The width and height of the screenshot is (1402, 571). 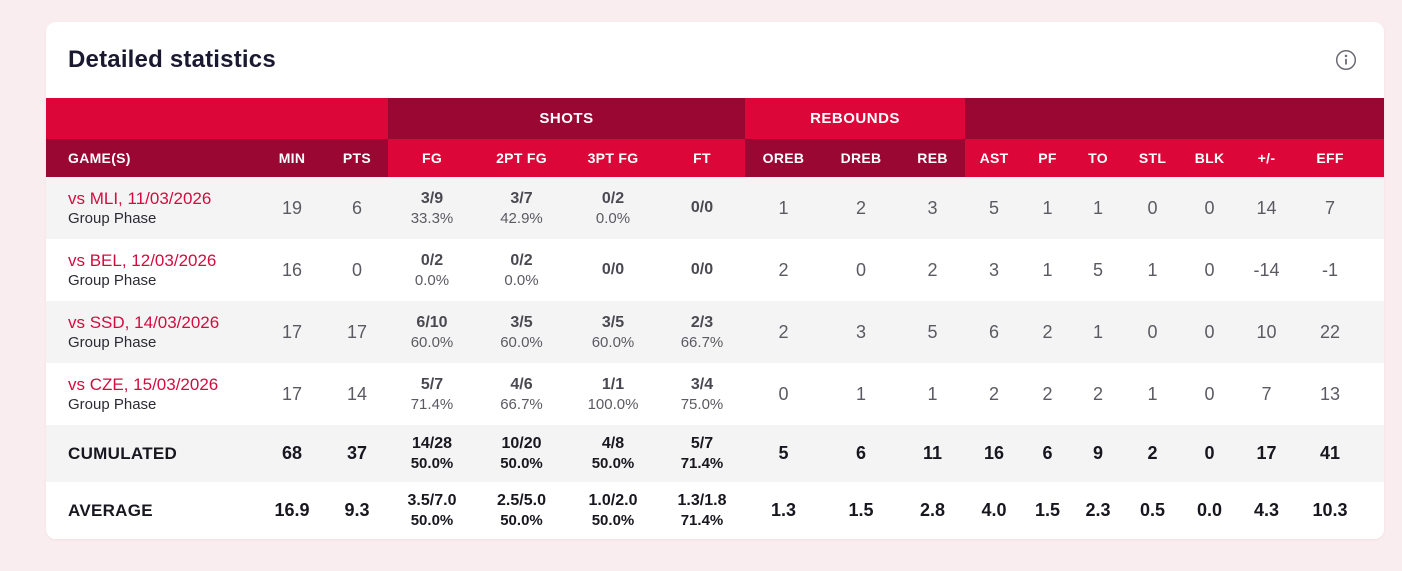 What do you see at coordinates (1047, 393) in the screenshot?
I see `pf-cell: 2` at bounding box center [1047, 393].